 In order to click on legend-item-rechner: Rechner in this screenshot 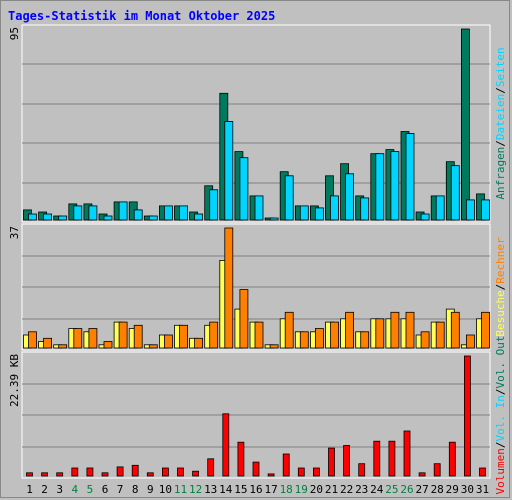, I will do `click(500, 260)`.